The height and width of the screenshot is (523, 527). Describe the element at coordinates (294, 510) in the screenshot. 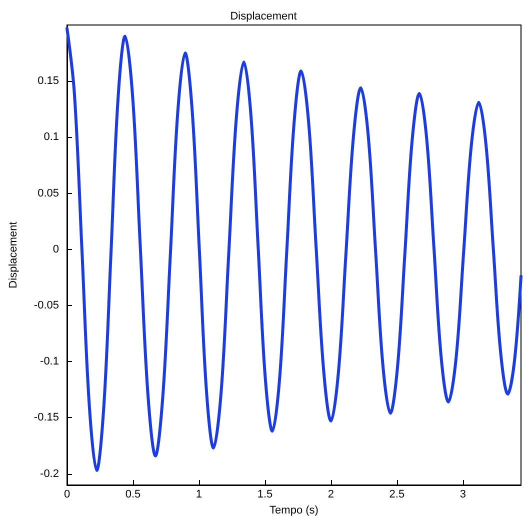

I see `x-axis-title: Tempo (s)` at that location.